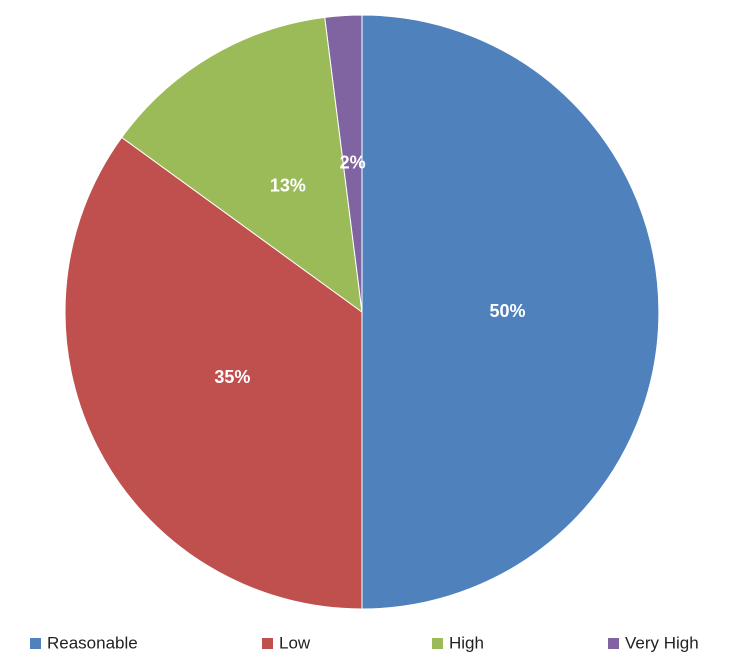 The width and height of the screenshot is (751, 667). Describe the element at coordinates (232, 377) in the screenshot. I see `slice-label: 35%` at that location.